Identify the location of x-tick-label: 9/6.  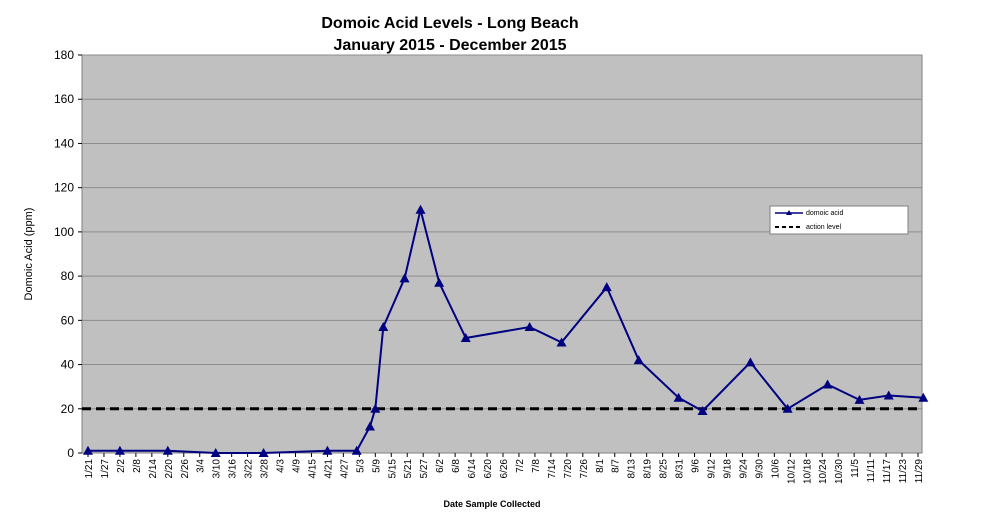
(696, 466).